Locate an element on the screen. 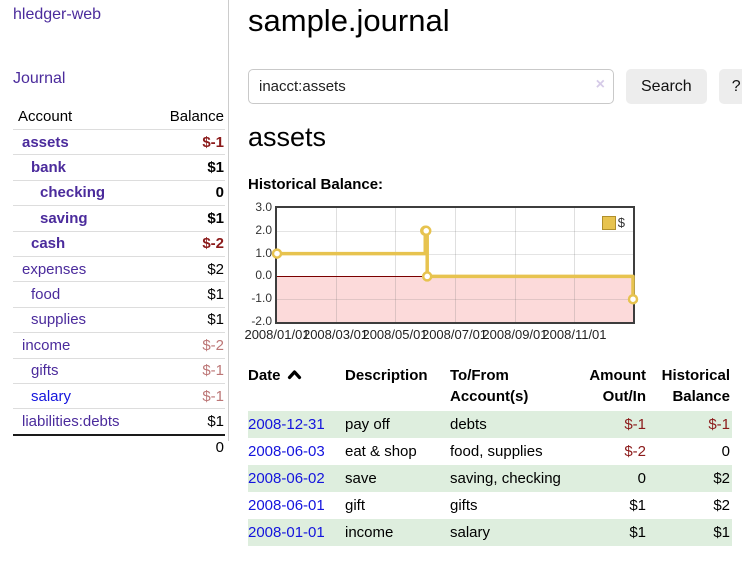  account-row: expenses $2 is located at coordinates (119, 268).